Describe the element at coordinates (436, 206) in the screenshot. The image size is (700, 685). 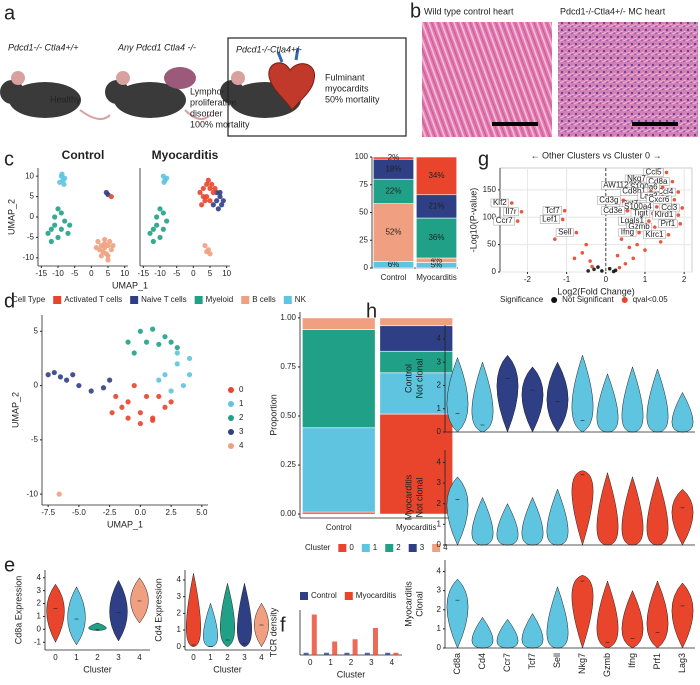
I see `value-label: 21%` at that location.